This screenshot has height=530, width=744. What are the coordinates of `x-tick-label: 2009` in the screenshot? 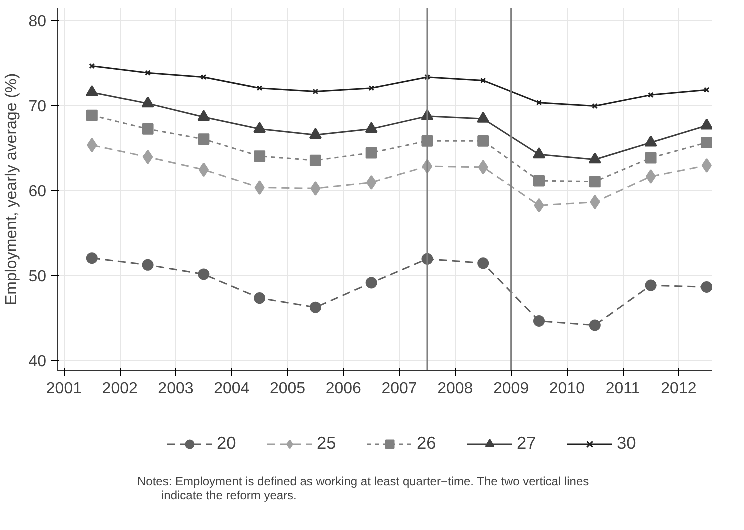 It's located at (512, 389).